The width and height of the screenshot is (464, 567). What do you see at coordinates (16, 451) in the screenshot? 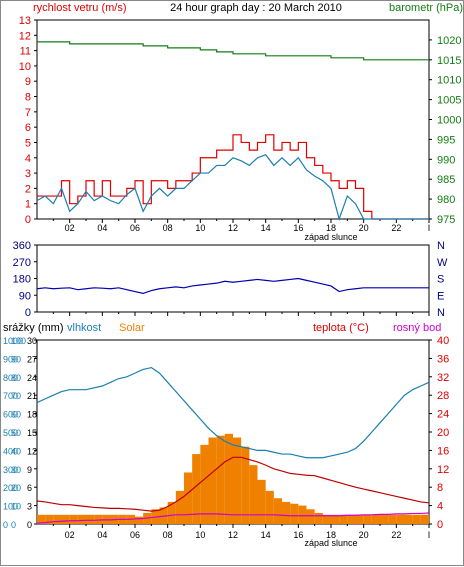
I see `humidity-tick-label: 40` at bounding box center [16, 451].